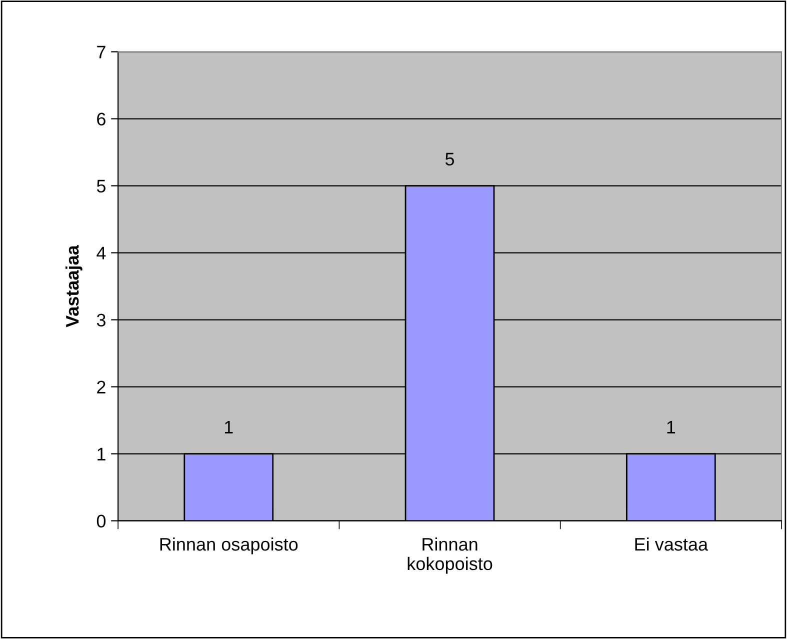 The image size is (787, 639). What do you see at coordinates (229, 545) in the screenshot?
I see `x-tick-label: Rinnan osapoisto` at bounding box center [229, 545].